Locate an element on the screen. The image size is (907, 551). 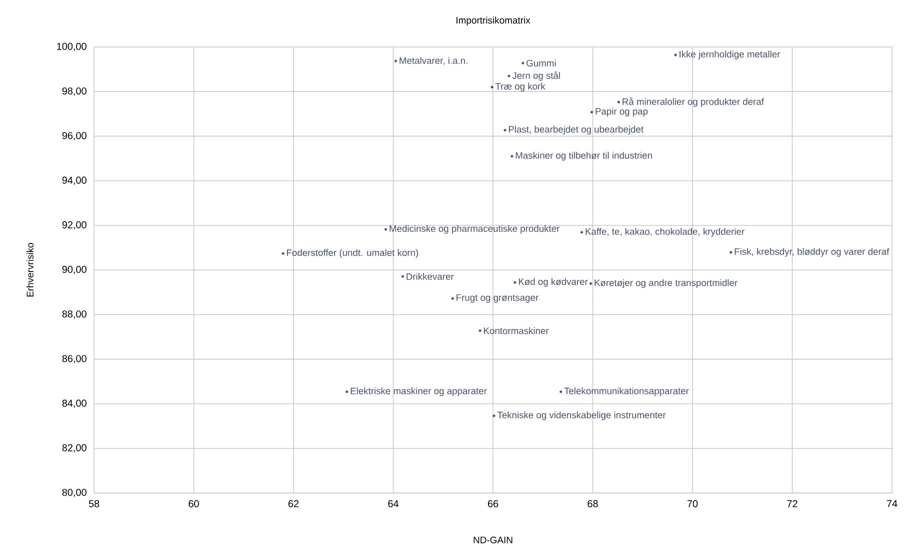
y-axis-title: Erhvervrisiko is located at coordinates (30, 270).